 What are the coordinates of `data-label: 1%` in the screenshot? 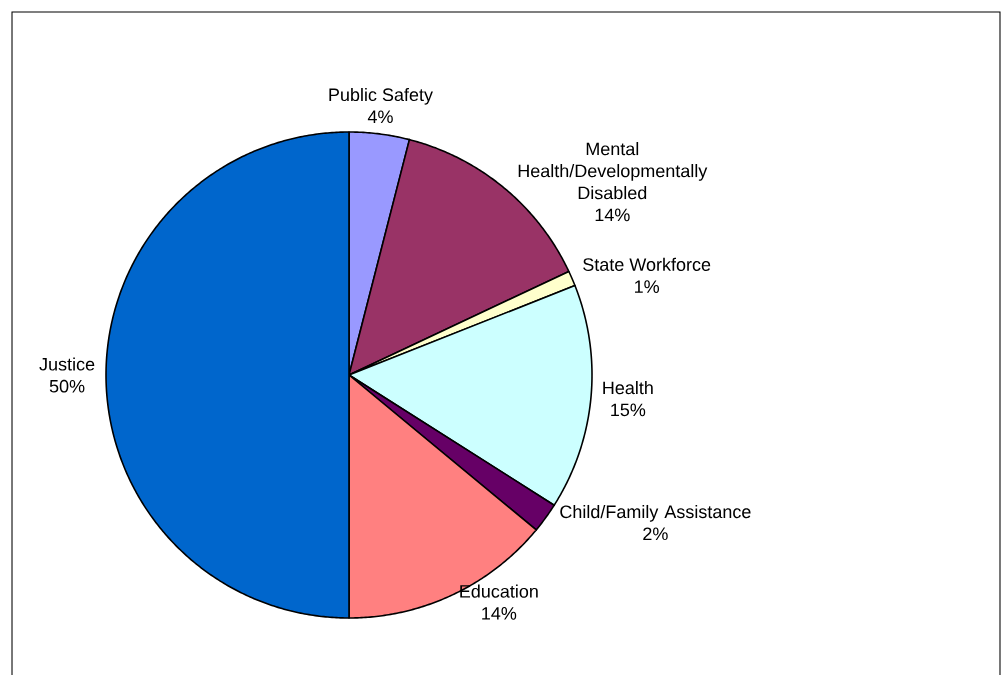 It's located at (647, 286).